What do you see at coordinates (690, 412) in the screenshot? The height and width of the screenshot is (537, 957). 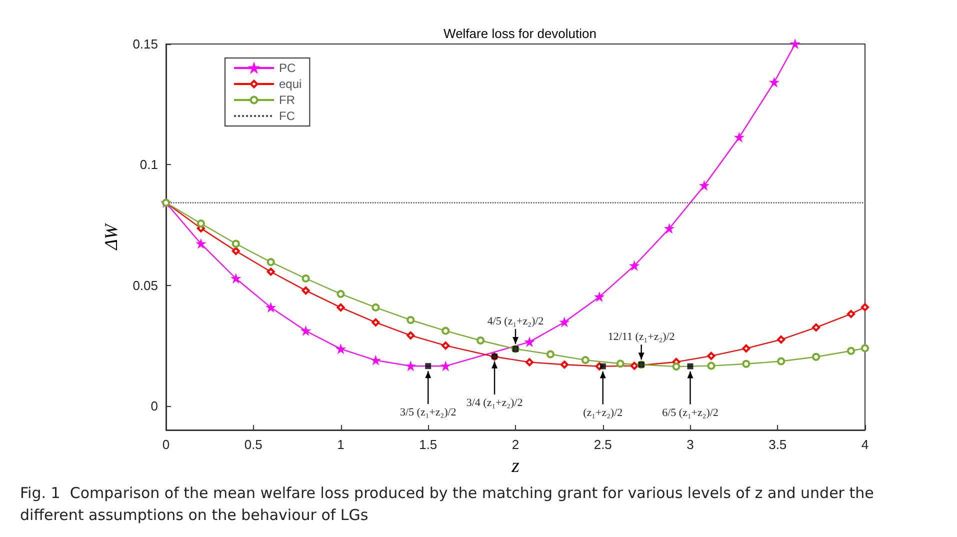 I see `annotation: 6/5 (z₁+z₂)/2` at bounding box center [690, 412].